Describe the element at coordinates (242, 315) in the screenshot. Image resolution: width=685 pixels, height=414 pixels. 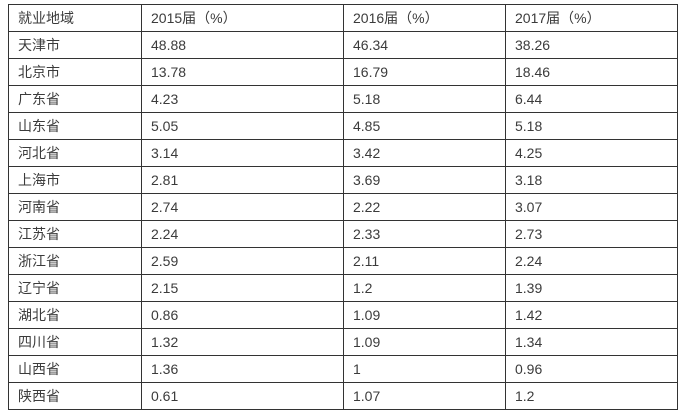
I see `value-cell: 0.86` at that location.